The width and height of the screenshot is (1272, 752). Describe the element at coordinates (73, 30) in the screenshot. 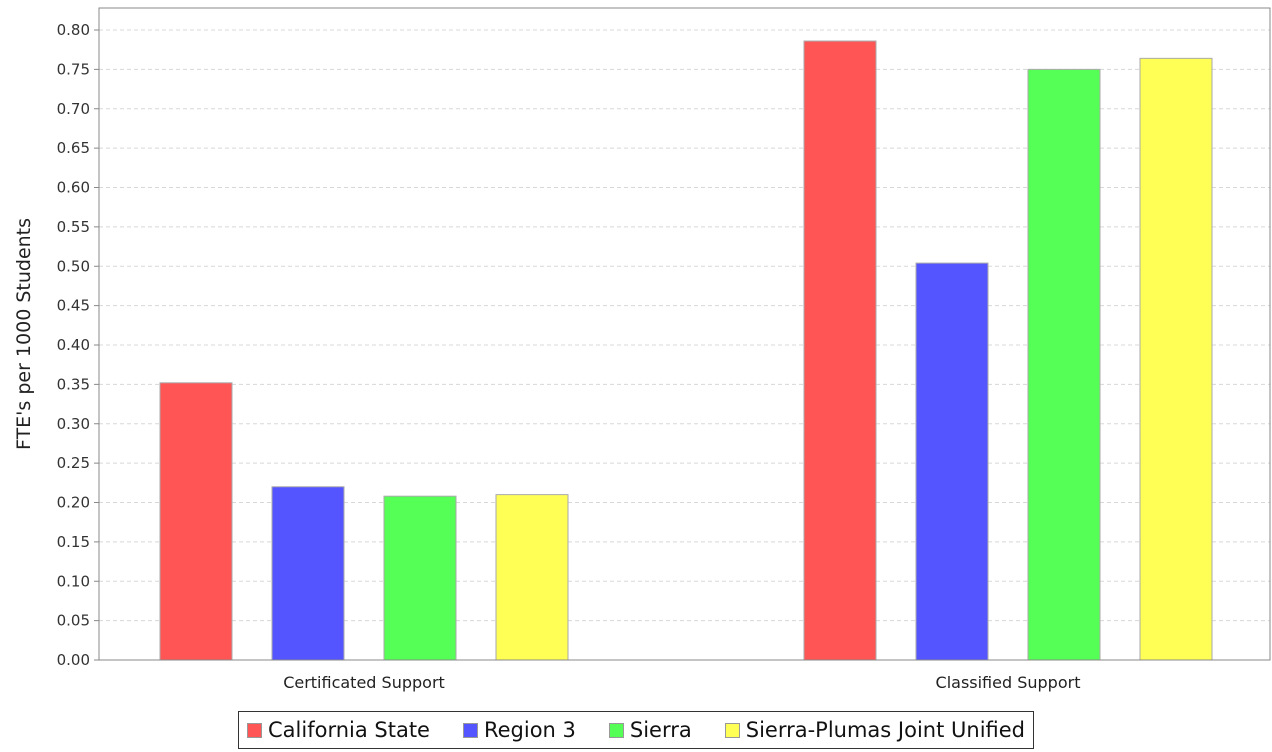

I see `y-tick-label: 0.80` at that location.